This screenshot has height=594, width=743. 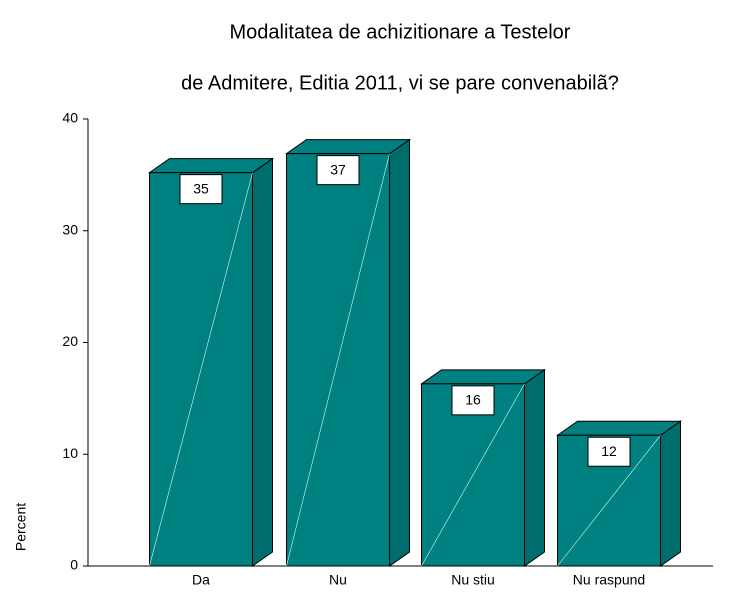 I want to click on value-label: 16, so click(x=473, y=400).